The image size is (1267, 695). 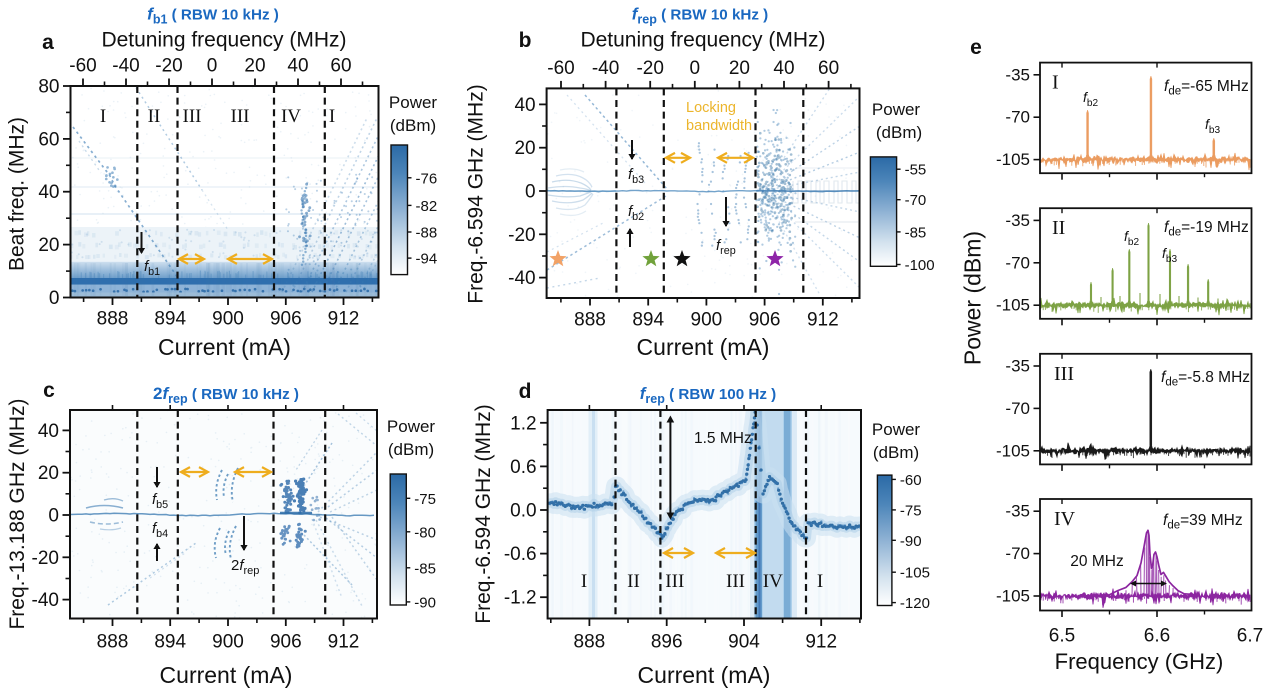 I want to click on svg-text: 904, so click(x=744, y=642).